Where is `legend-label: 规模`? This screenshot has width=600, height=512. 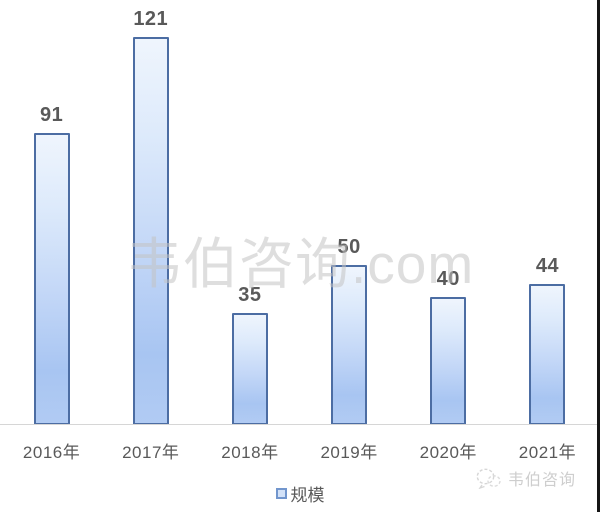
legend-label: 规模 is located at coordinates (307, 495).